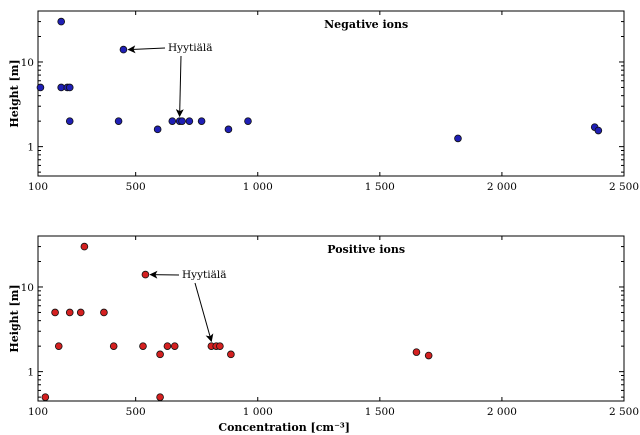 The height and width of the screenshot is (435, 640). I want to click on x-axis-label: Concentration [cm⁻³], so click(284, 427).